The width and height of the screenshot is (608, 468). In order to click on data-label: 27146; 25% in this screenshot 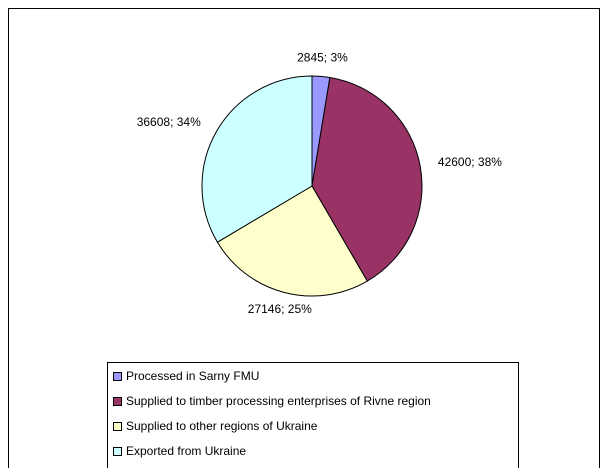, I will do `click(280, 309)`.